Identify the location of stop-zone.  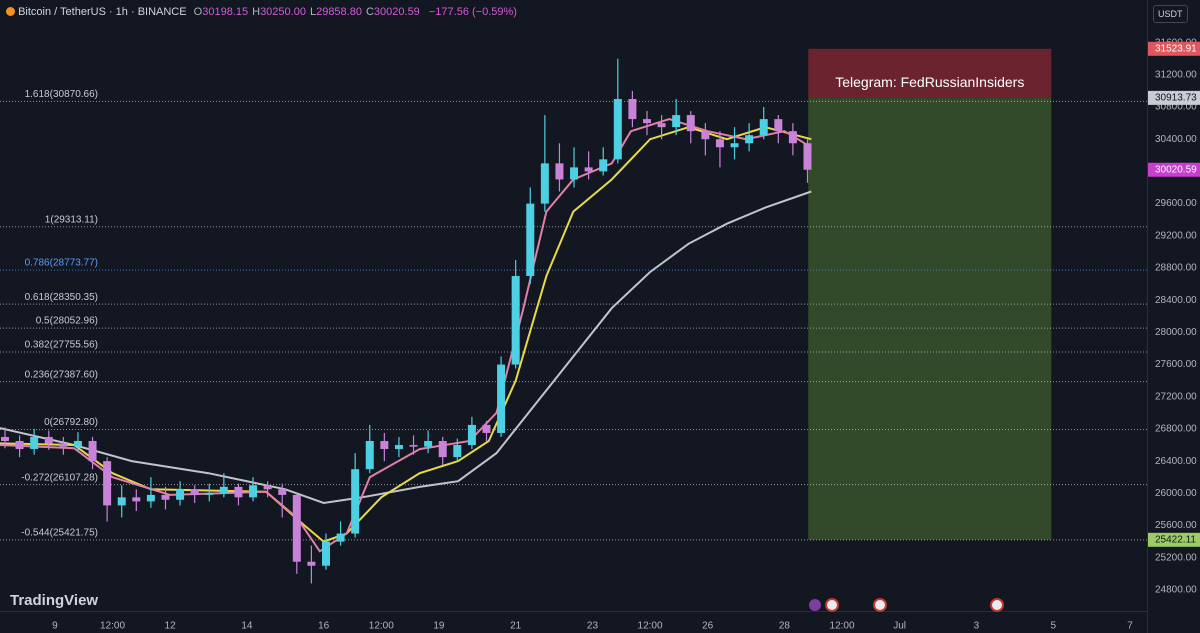
(930, 73).